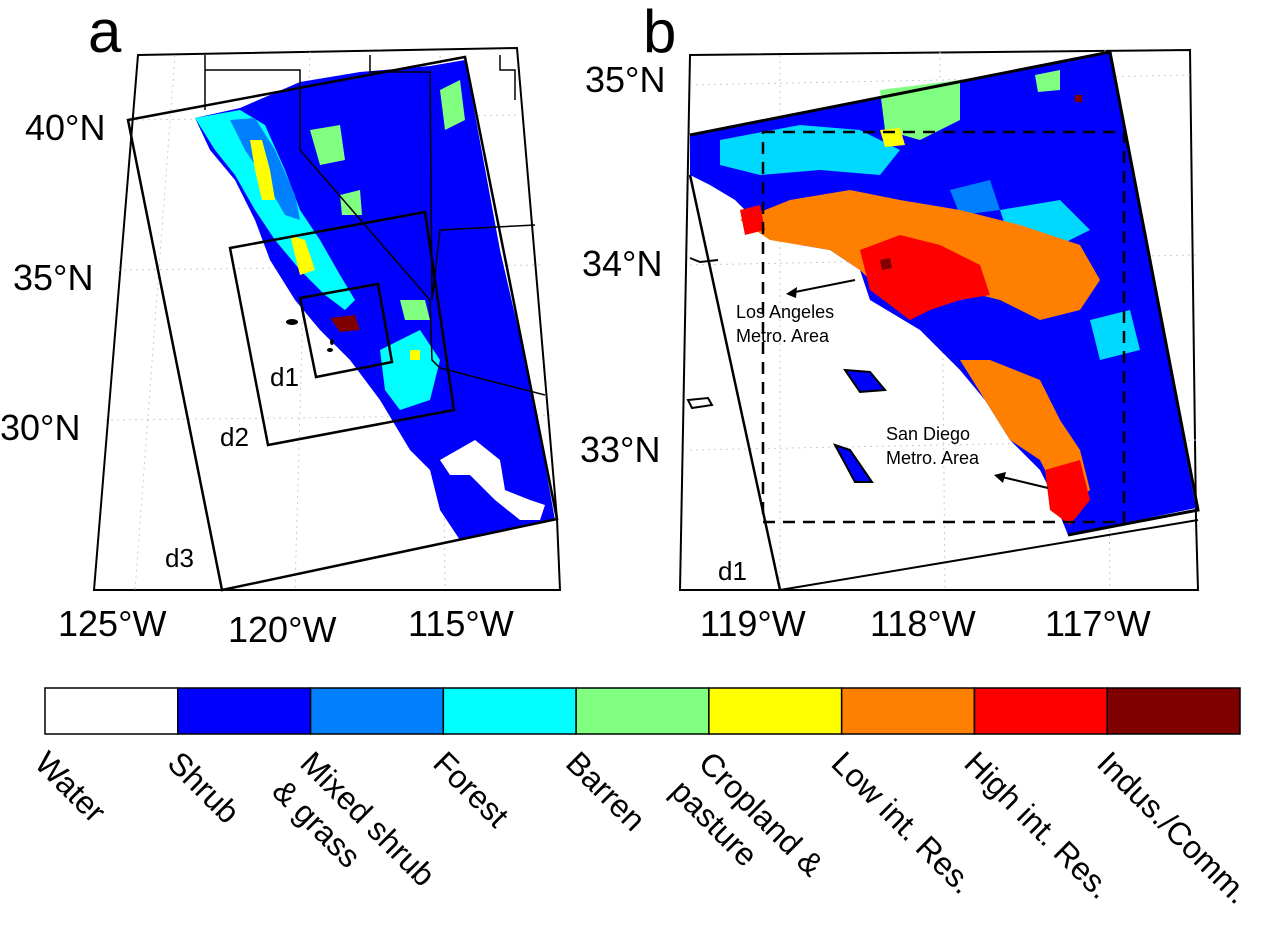 This screenshot has width=1270, height=926. I want to click on legend-label: Shrub, so click(204, 787).